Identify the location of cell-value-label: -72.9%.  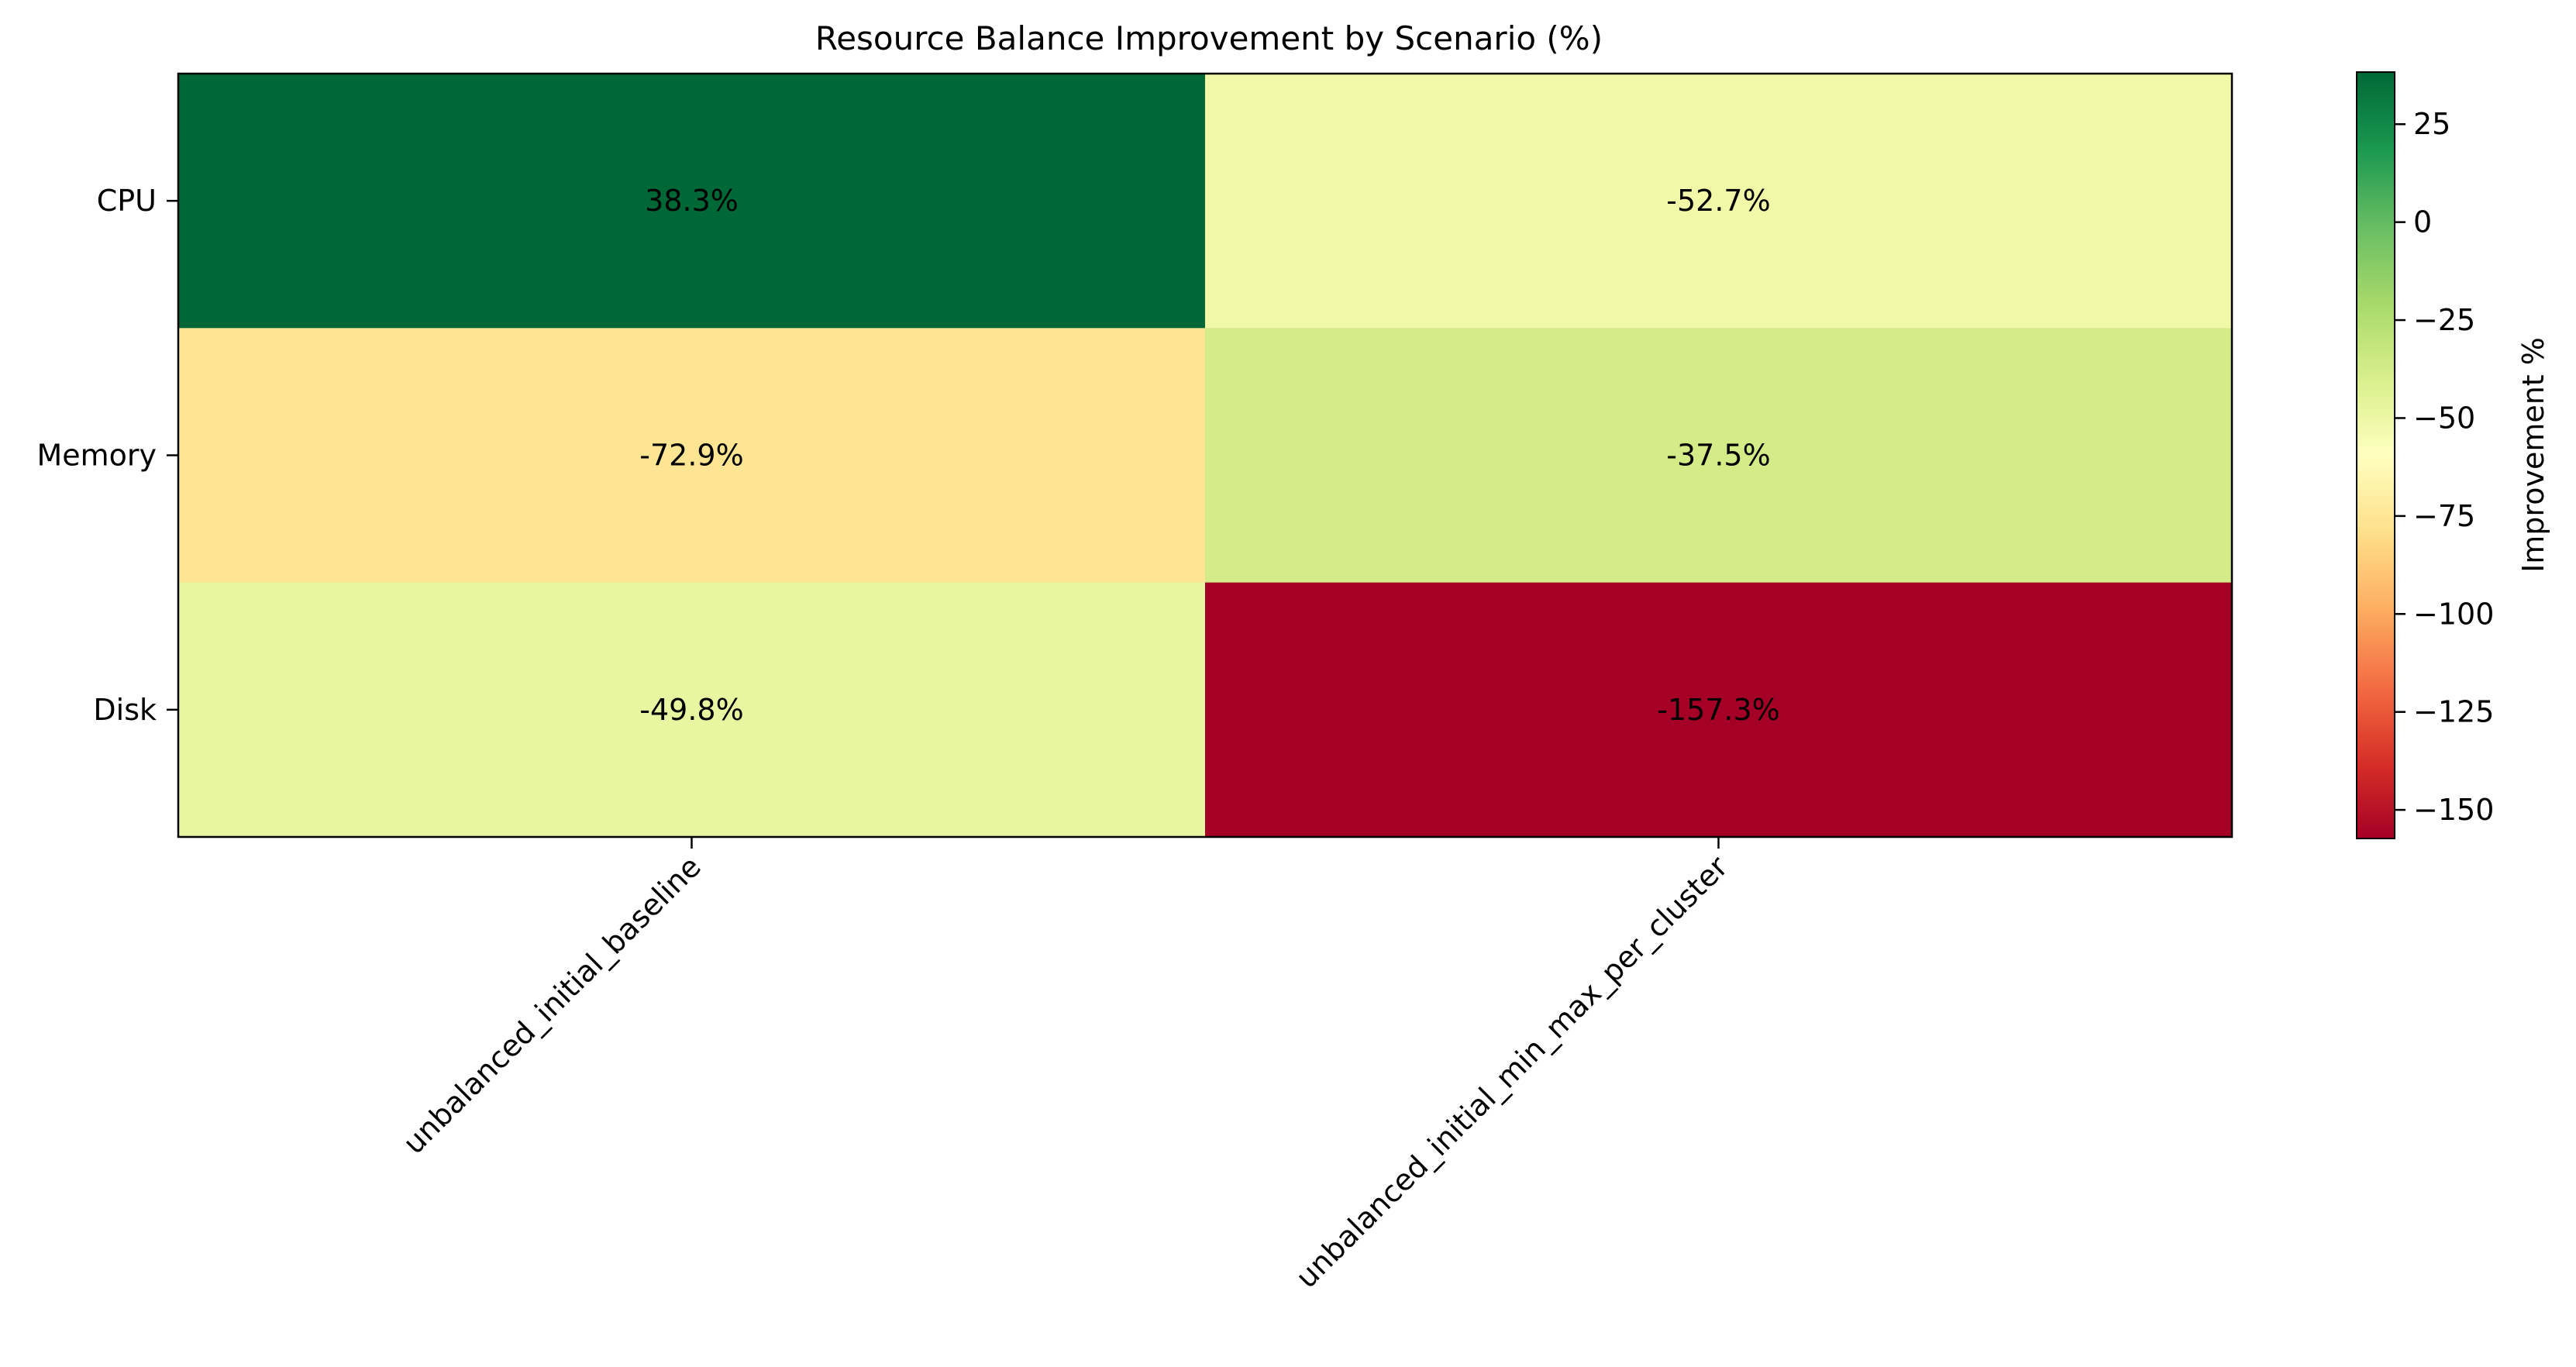
(691, 456).